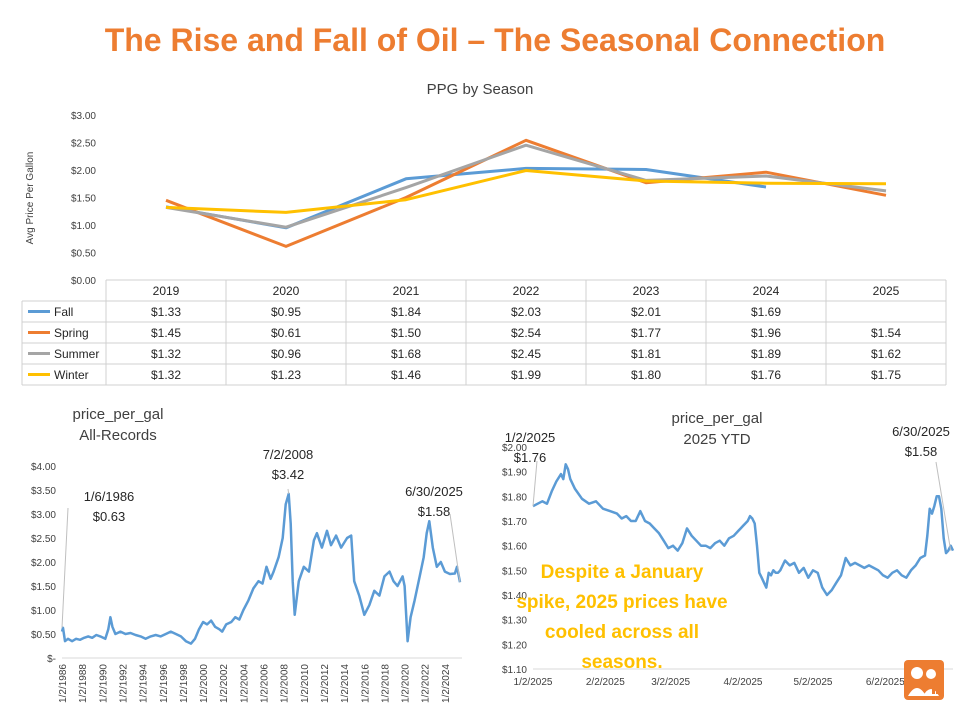 The width and height of the screenshot is (960, 720). Describe the element at coordinates (605, 682) in the screenshot. I see `x-tick-label: 2/2/2025` at that location.